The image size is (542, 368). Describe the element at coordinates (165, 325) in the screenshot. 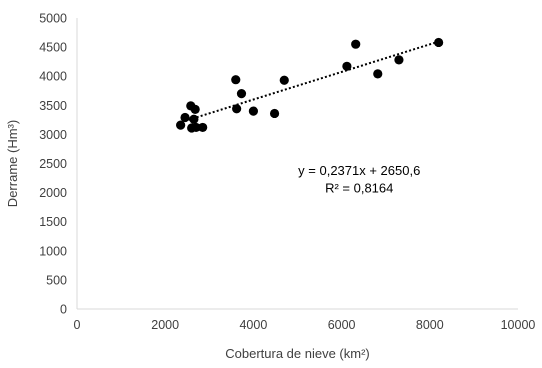

I see `x-tick-label: 2000` at that location.